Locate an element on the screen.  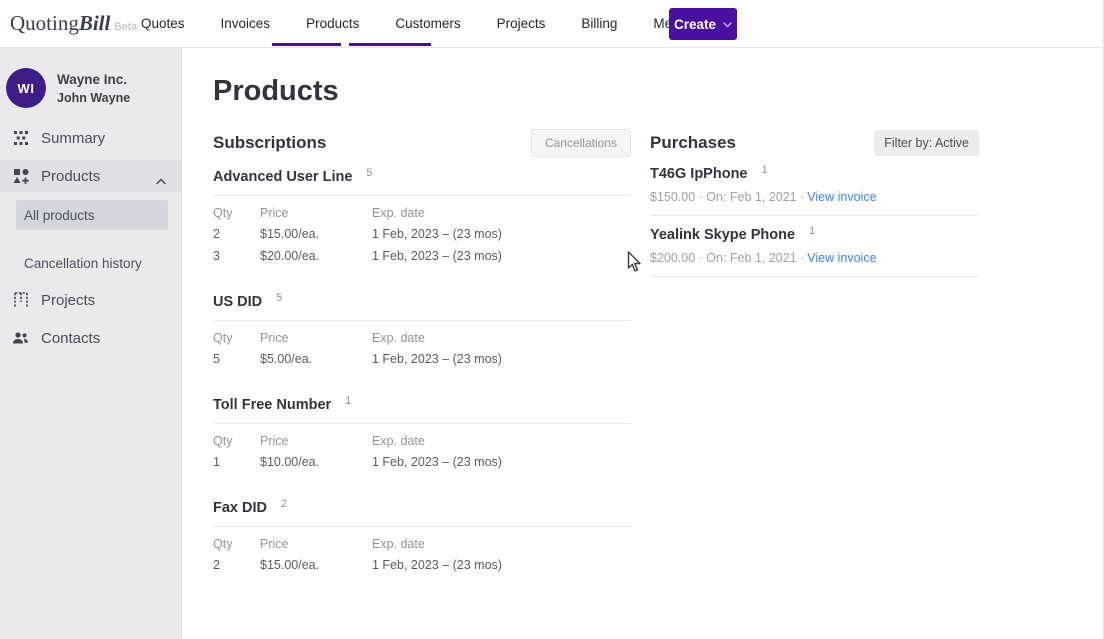
create-button: Create is located at coordinates (703, 24).